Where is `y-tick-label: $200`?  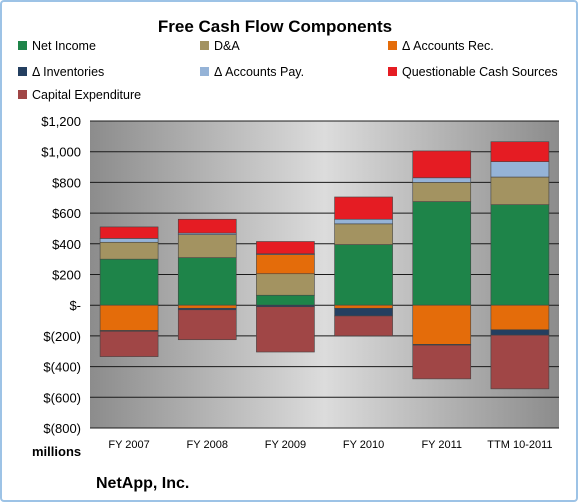 y-tick-label: $200 is located at coordinates (66, 275).